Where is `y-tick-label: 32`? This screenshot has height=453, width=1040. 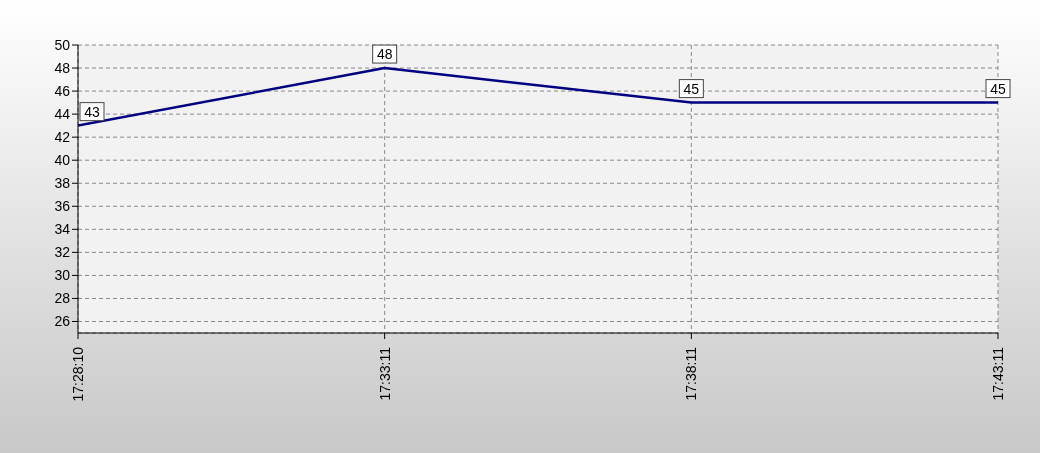 y-tick-label: 32 is located at coordinates (62, 252).